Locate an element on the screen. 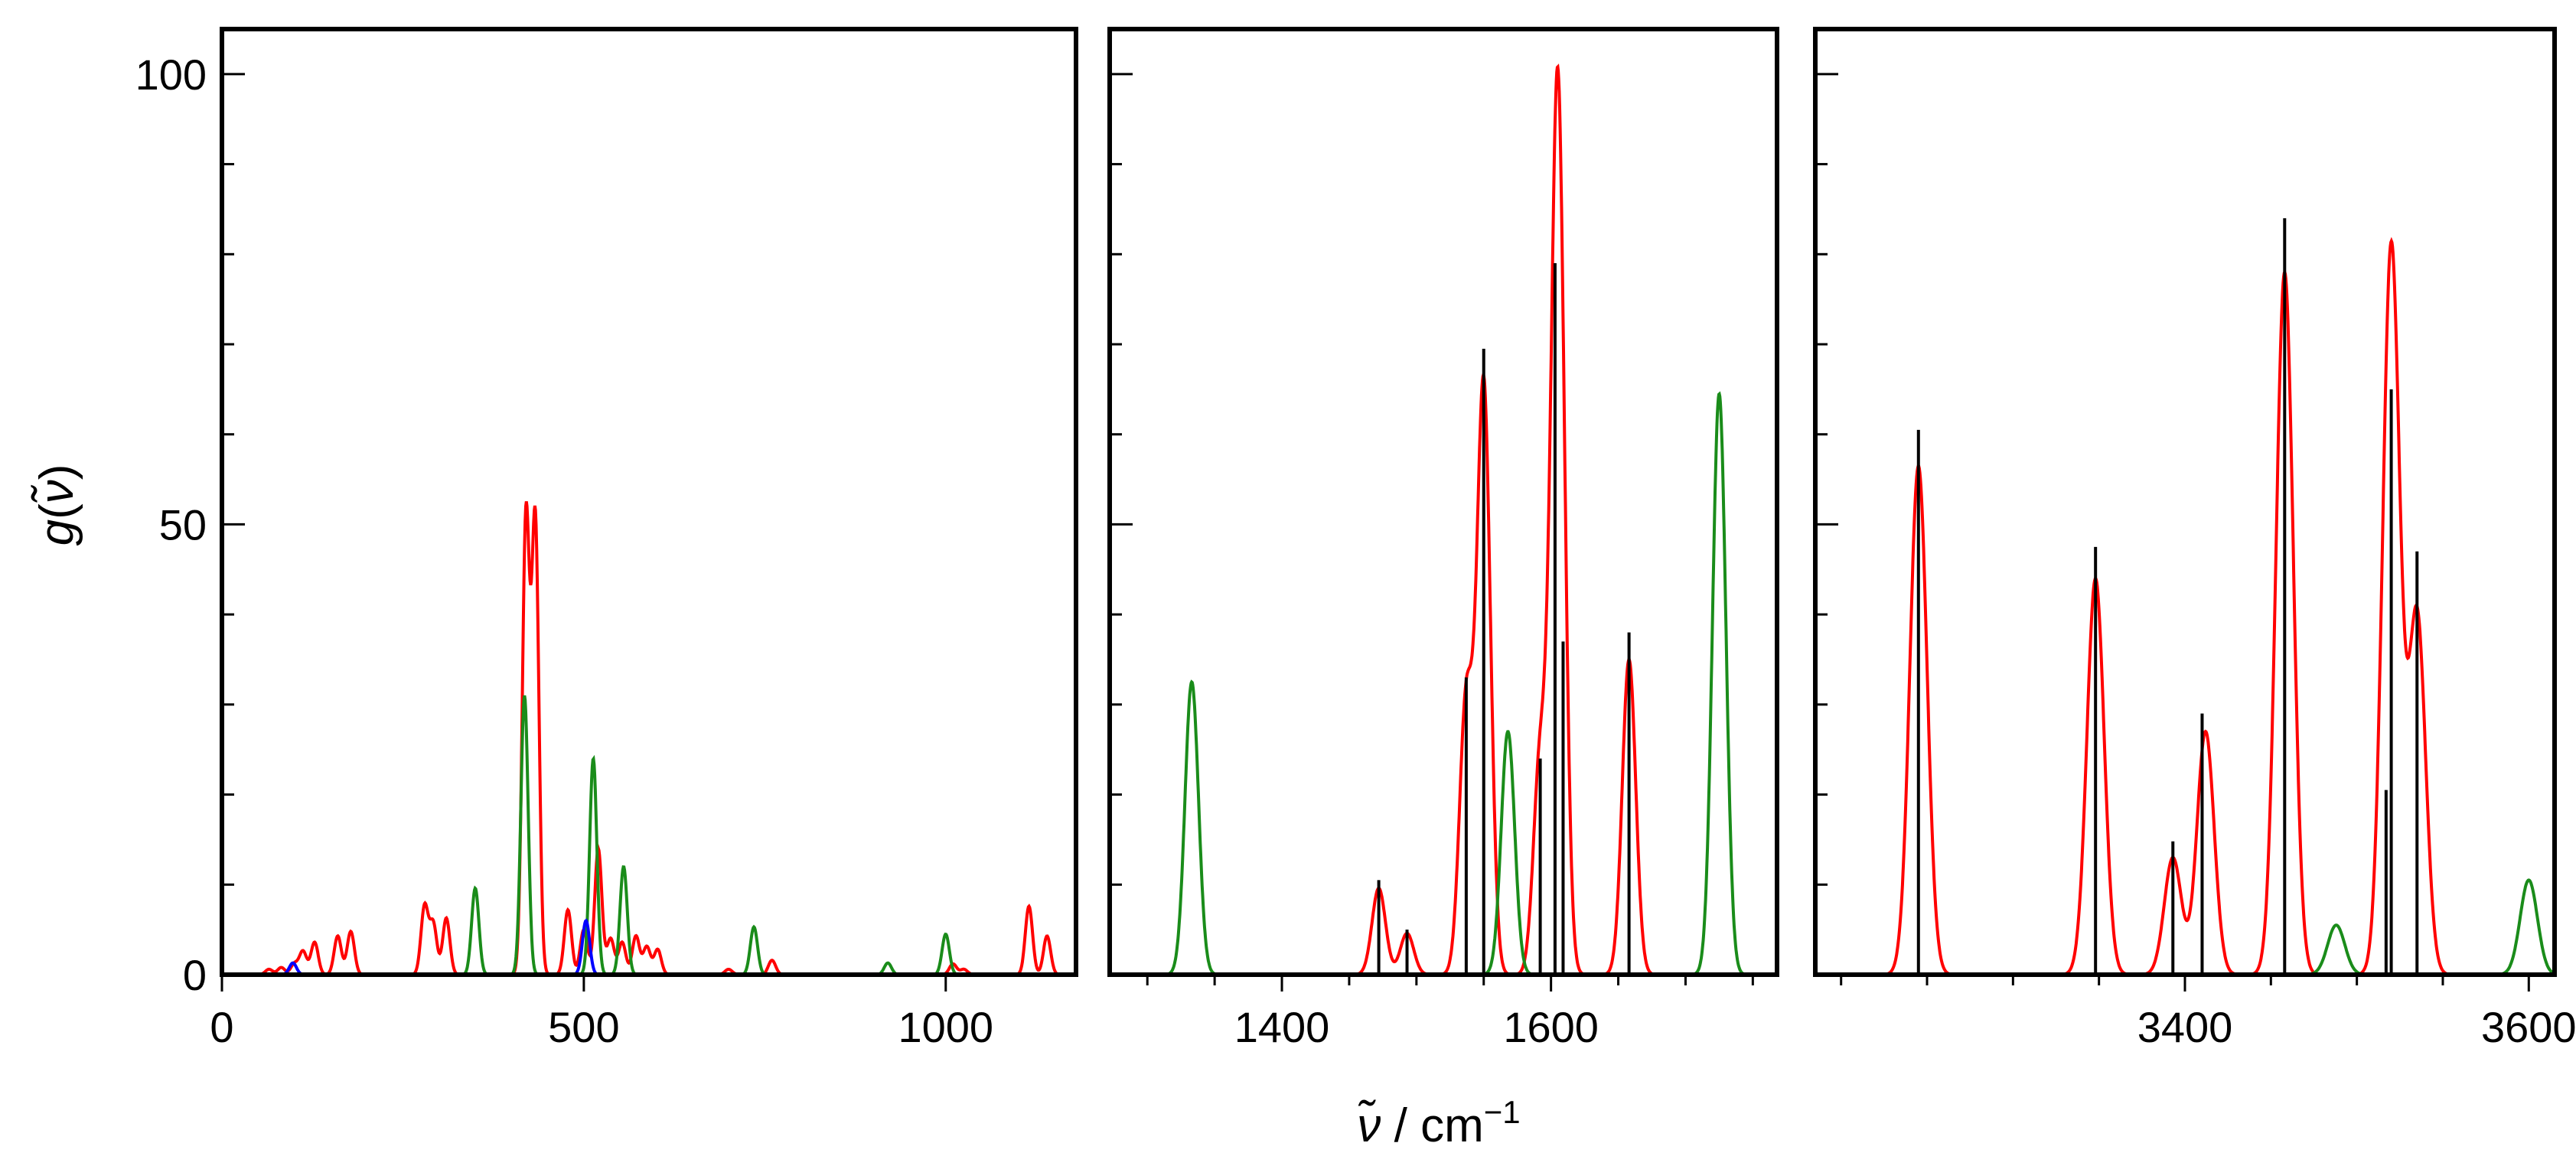 This screenshot has width=2576, height=1169. x-tick-label: 0 is located at coordinates (221, 1027).